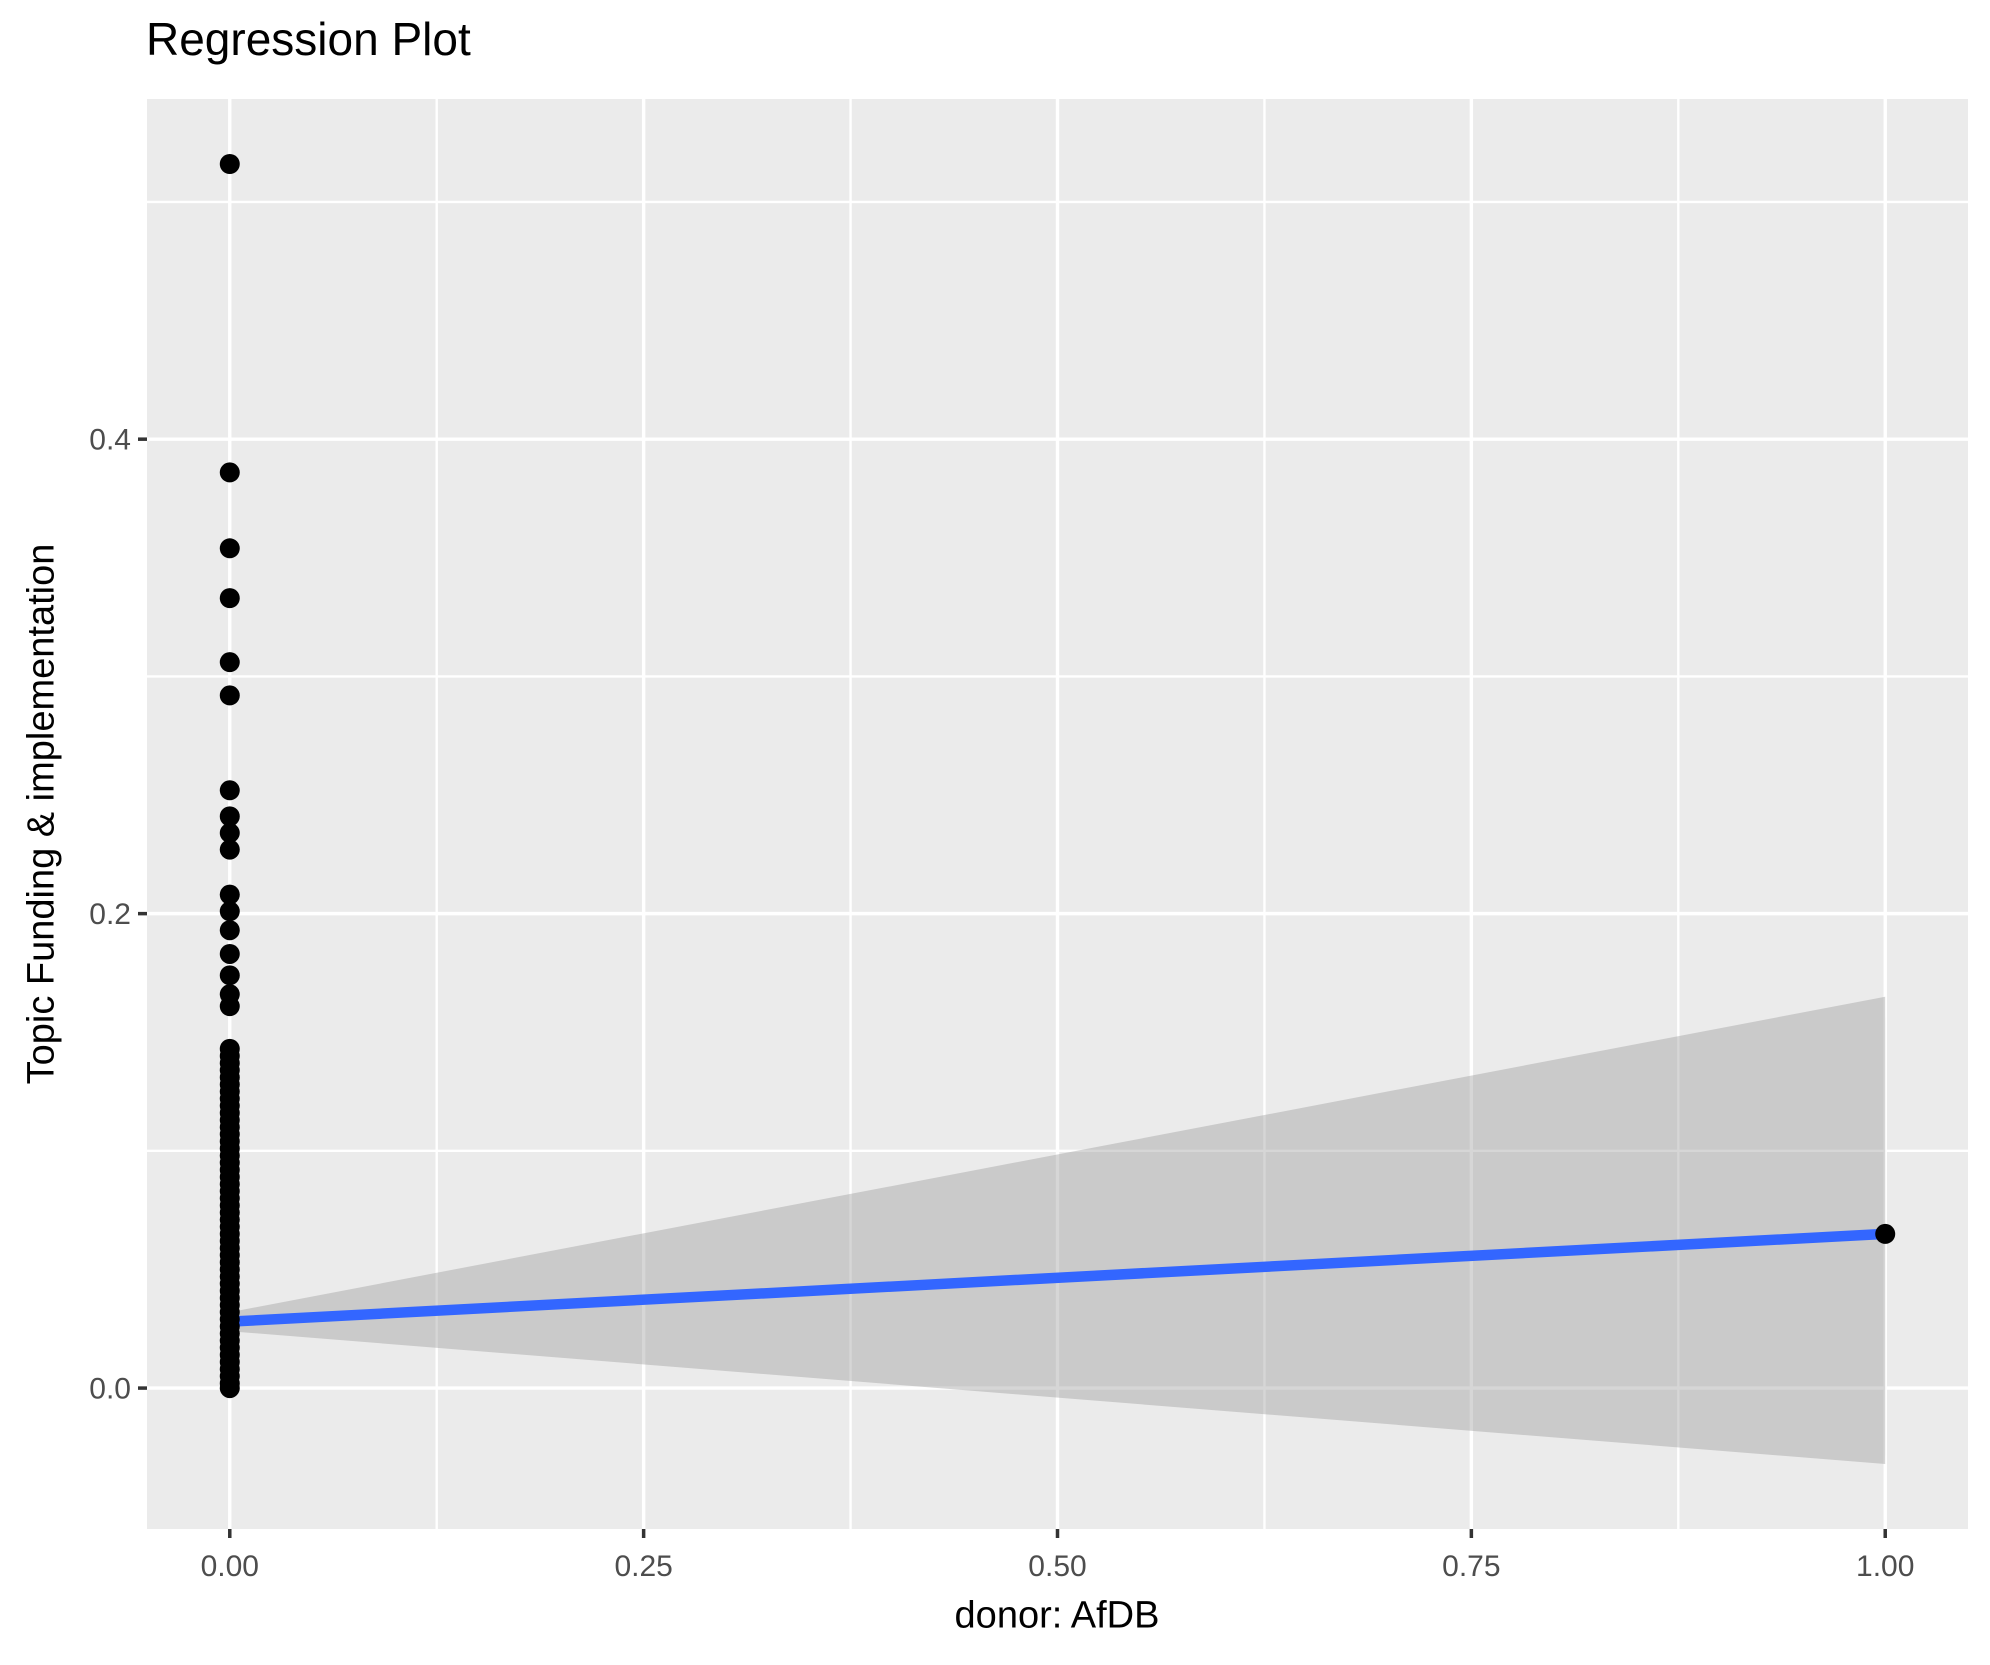  What do you see at coordinates (110, 1389) in the screenshot?
I see `y-axis-tick-label: 0.0` at bounding box center [110, 1389].